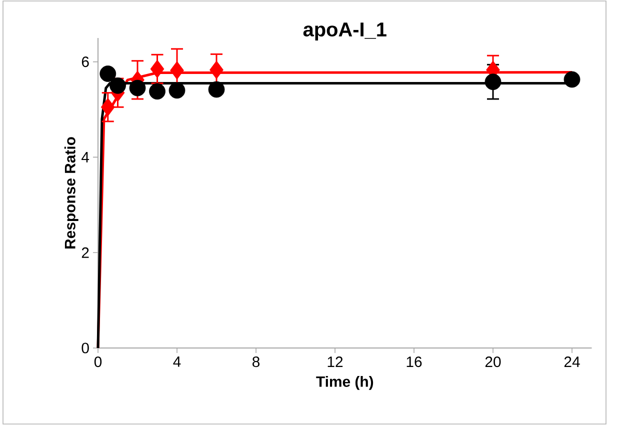 Image resolution: width=618 pixels, height=425 pixels. What do you see at coordinates (86, 157) in the screenshot?
I see `y-tick-label: 4` at bounding box center [86, 157].